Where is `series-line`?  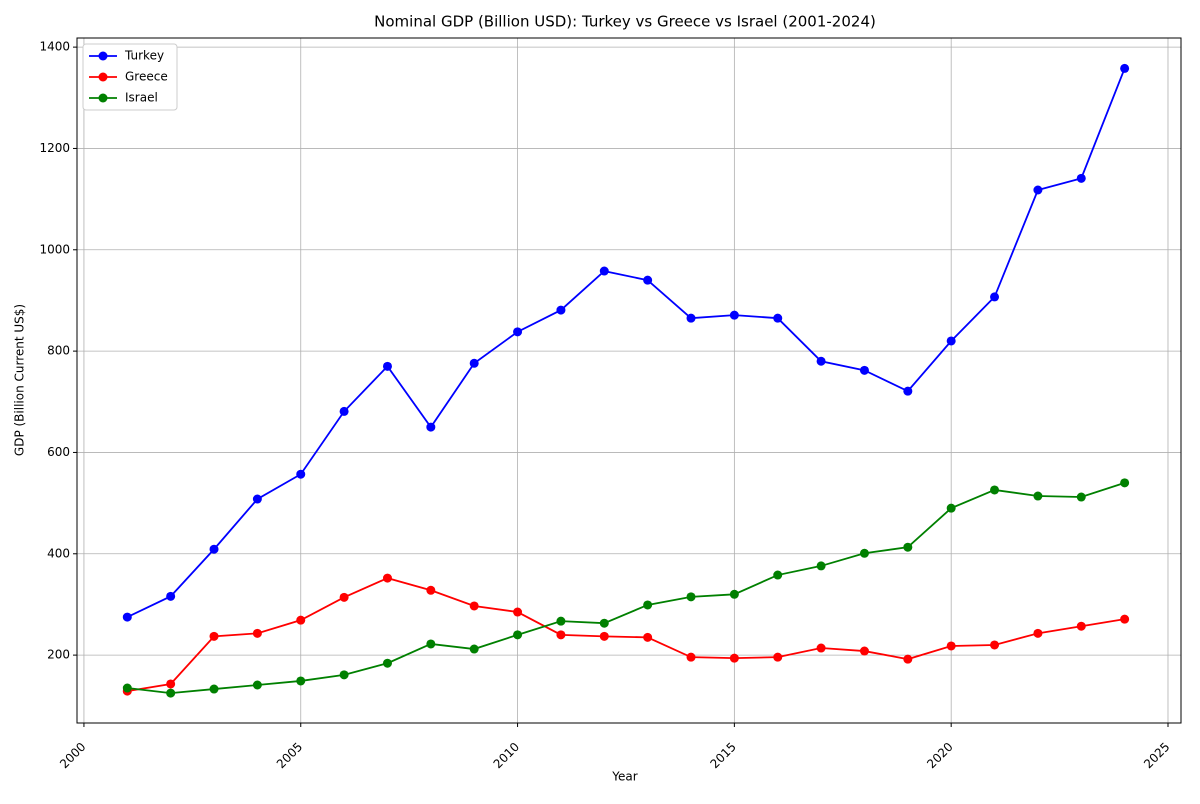
series-line is located at coordinates (626, 634).